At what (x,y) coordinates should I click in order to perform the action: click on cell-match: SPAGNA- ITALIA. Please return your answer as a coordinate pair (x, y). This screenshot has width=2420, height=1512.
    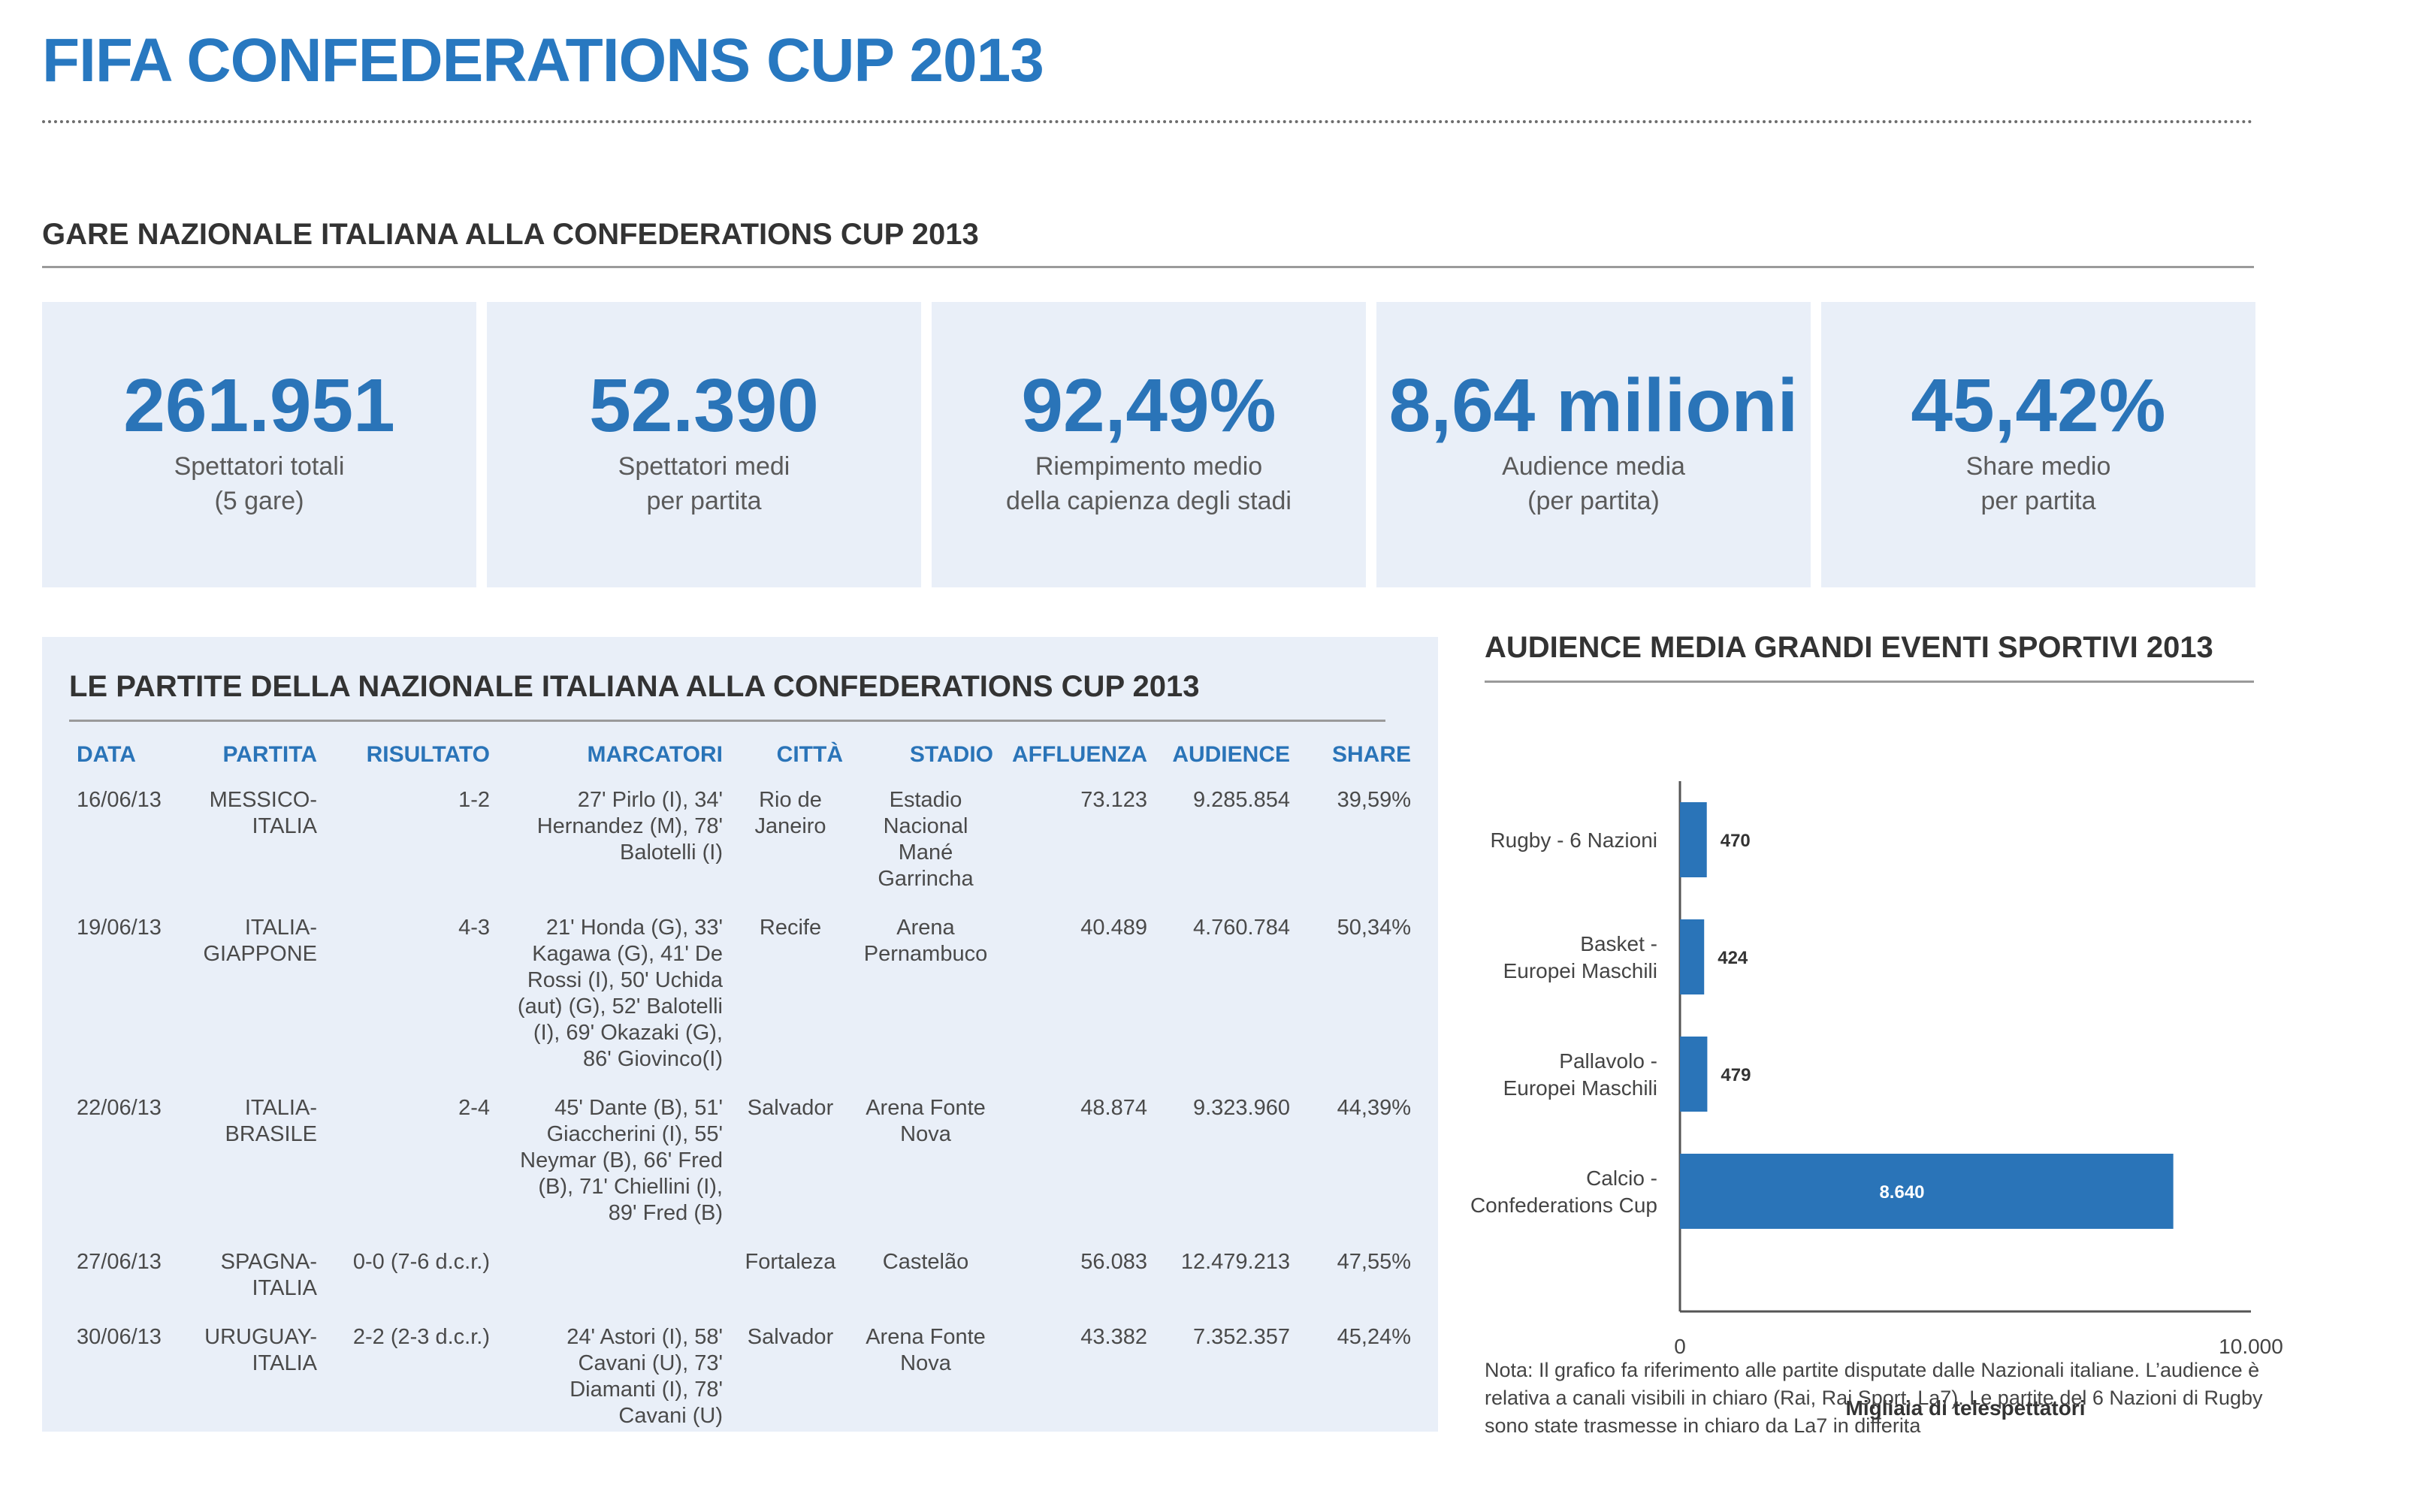
    Looking at the image, I should click on (268, 1275).